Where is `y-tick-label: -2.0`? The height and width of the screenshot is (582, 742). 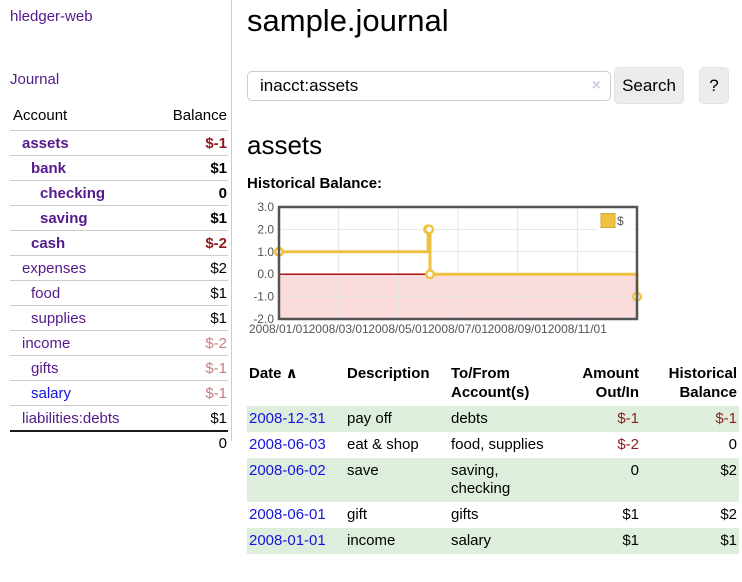 y-tick-label: -2.0 is located at coordinates (263, 319).